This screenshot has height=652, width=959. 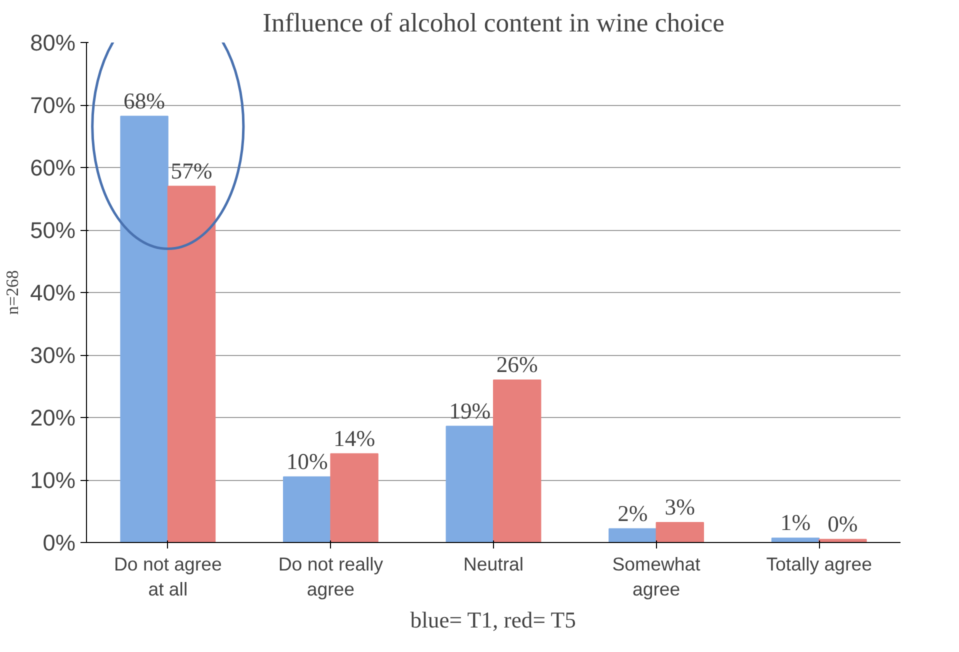 What do you see at coordinates (53, 417) in the screenshot?
I see `y-tick-label: 20%` at bounding box center [53, 417].